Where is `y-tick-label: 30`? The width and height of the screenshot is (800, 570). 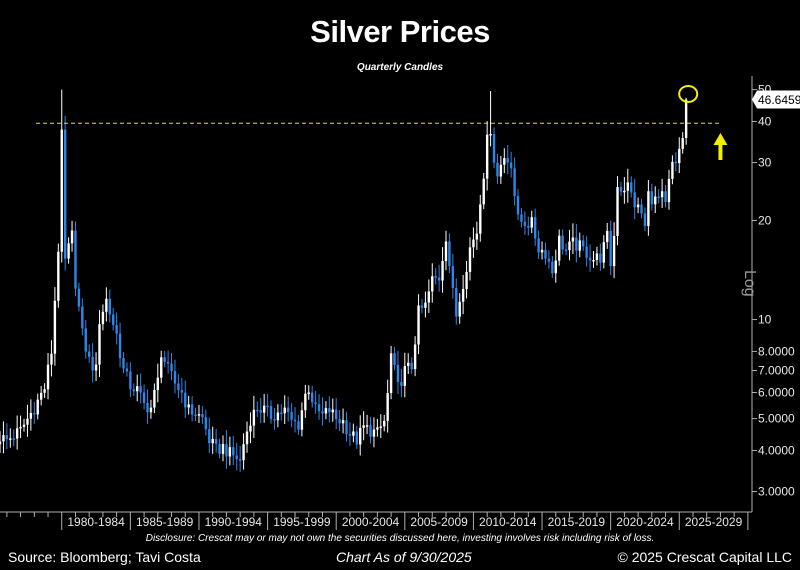
y-tick-label: 30 is located at coordinates (765, 163).